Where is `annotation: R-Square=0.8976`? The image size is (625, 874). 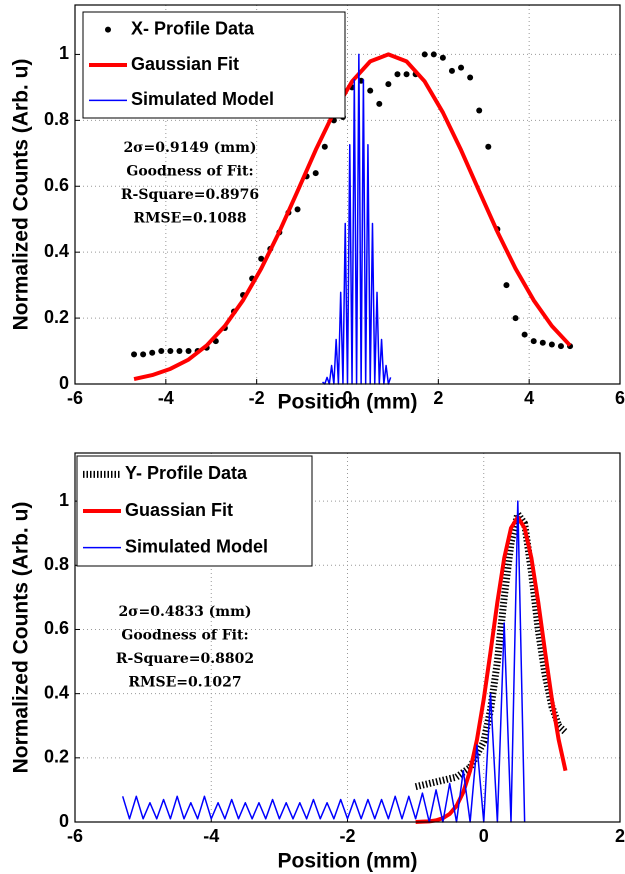
annotation: R-Square=0.8976 is located at coordinates (190, 195).